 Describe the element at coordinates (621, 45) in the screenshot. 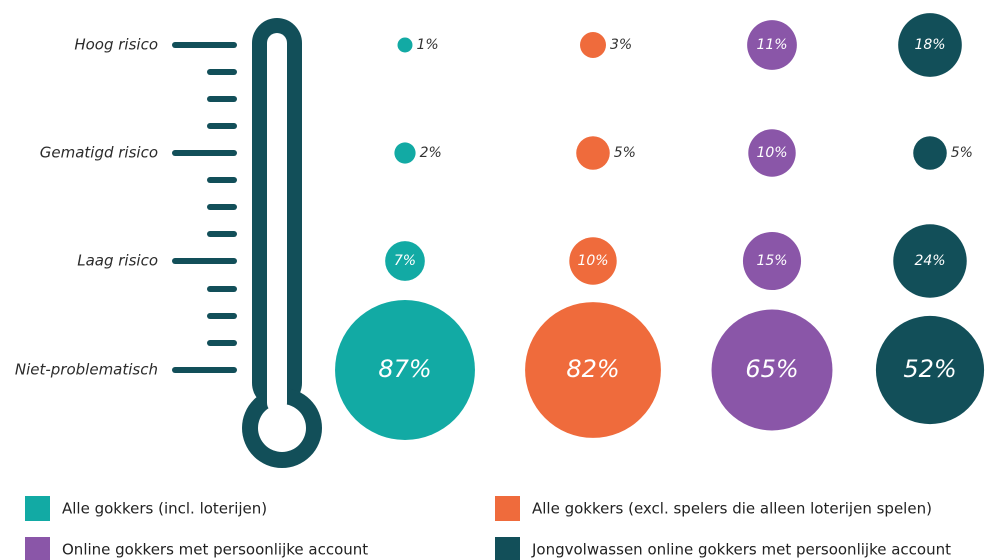

I see `value-label: 3%` at that location.